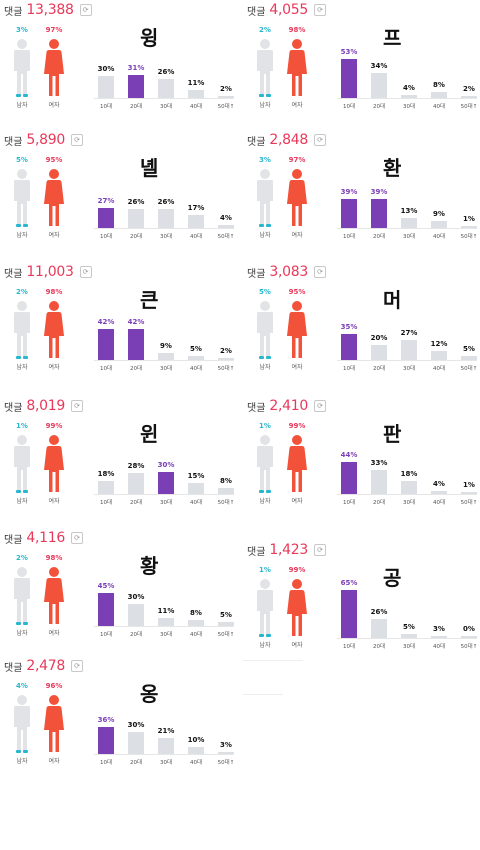 The height and width of the screenshot is (850, 480). I want to click on male-percent: 5%, so click(265, 292).